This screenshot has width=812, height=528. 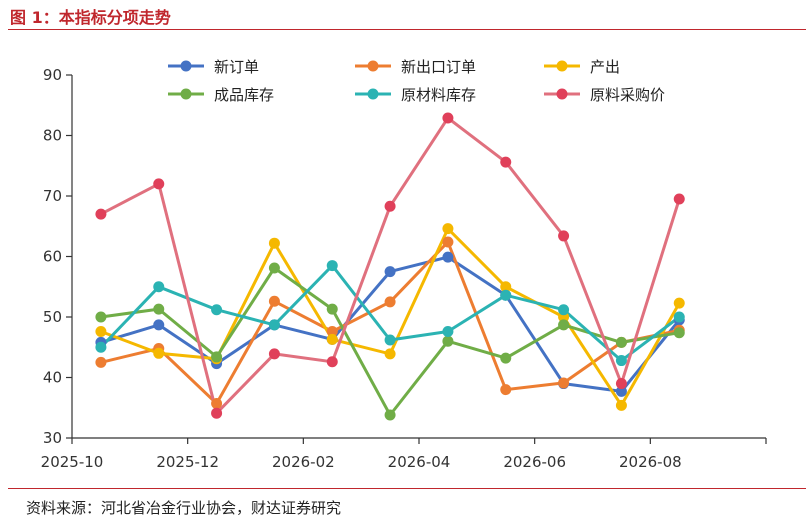 What do you see at coordinates (184, 508) in the screenshot?
I see `source-note: 资料来源：河北省冶金行业协会，财达证券研究` at bounding box center [184, 508].